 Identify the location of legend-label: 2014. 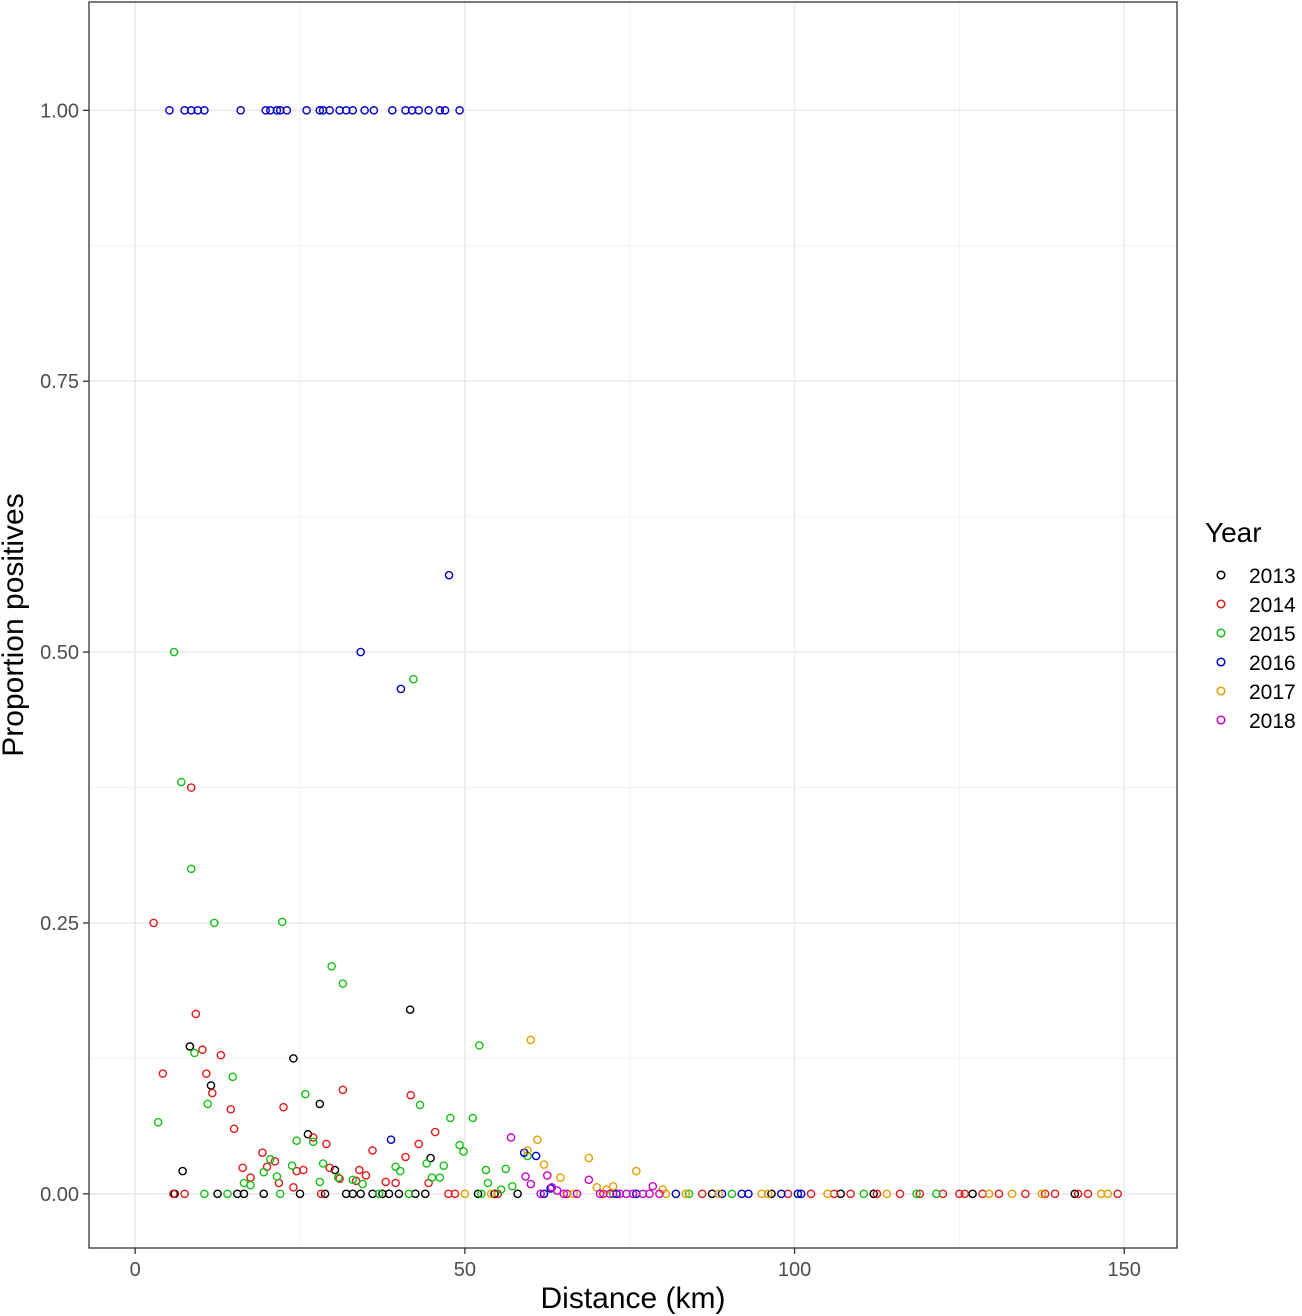
(1272, 605).